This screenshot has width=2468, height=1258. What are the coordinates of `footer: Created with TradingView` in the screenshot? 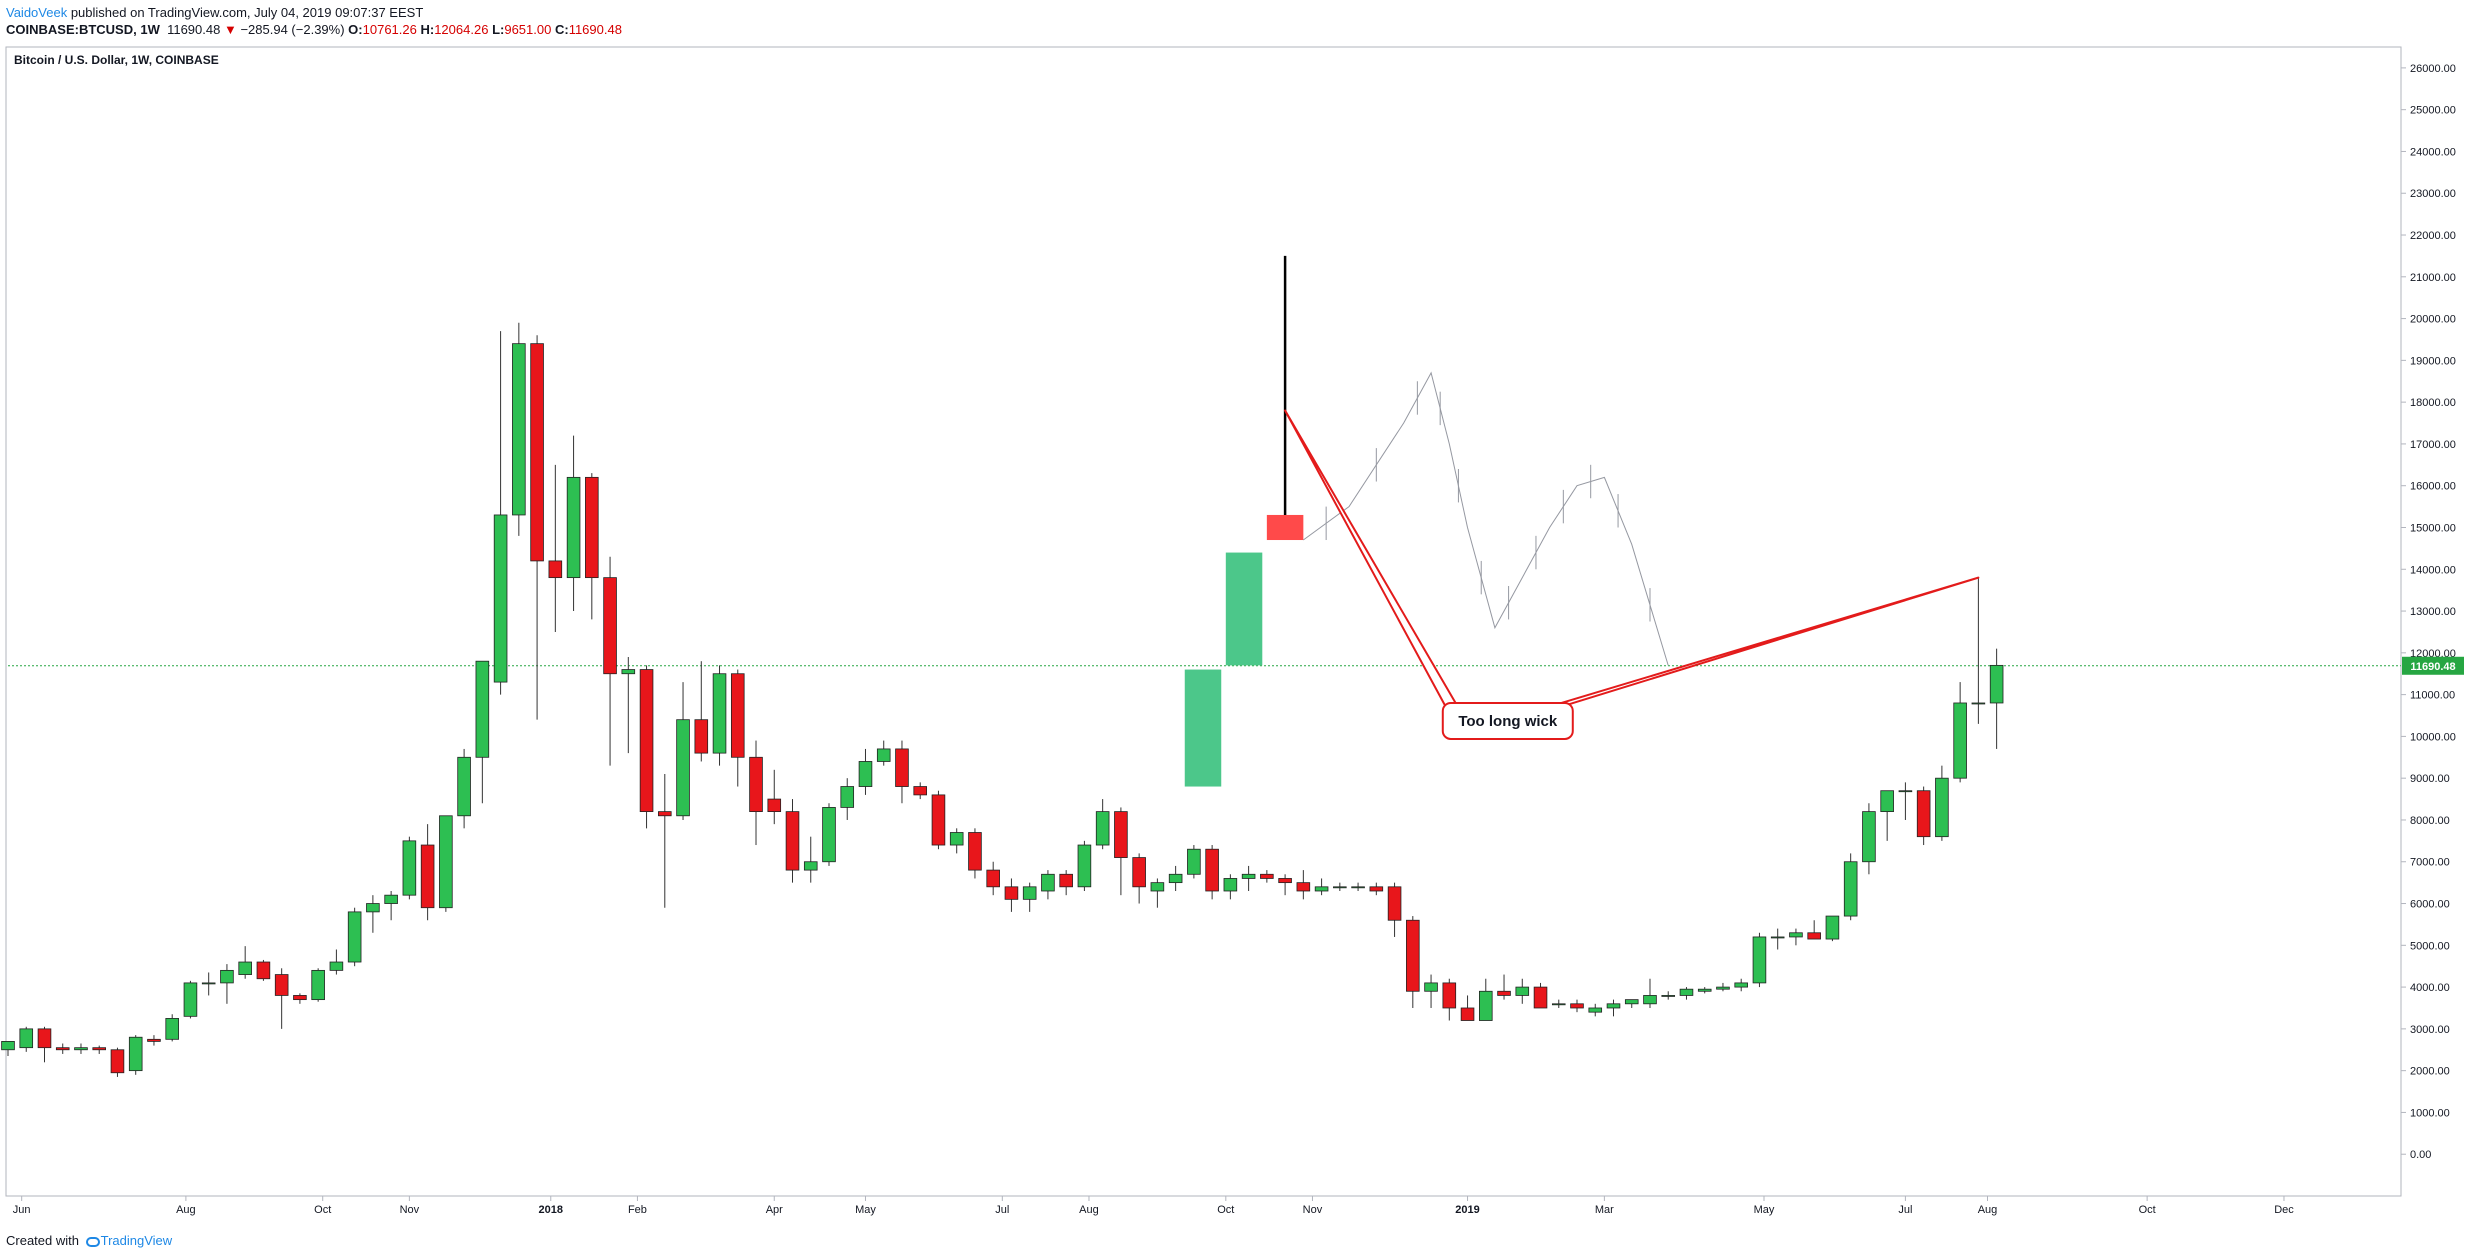 It's located at (89, 1240).